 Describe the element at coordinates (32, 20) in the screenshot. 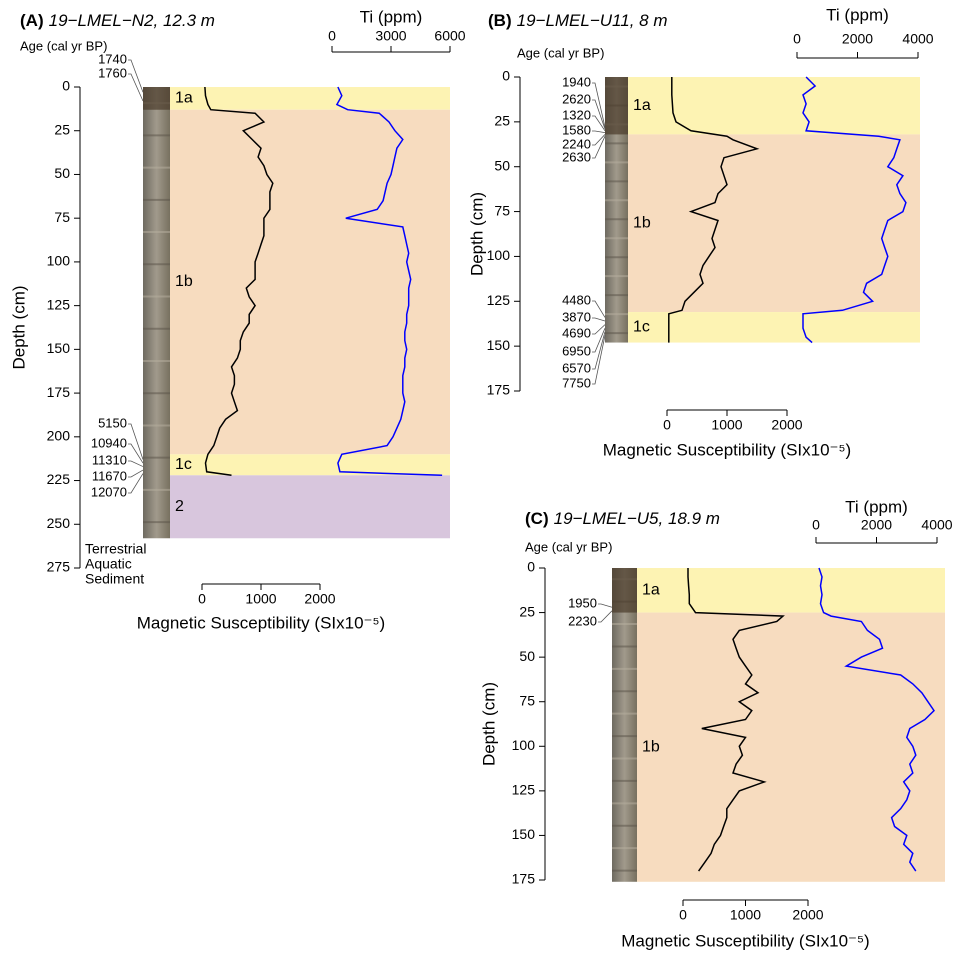

I see `panel-label: (A)` at that location.